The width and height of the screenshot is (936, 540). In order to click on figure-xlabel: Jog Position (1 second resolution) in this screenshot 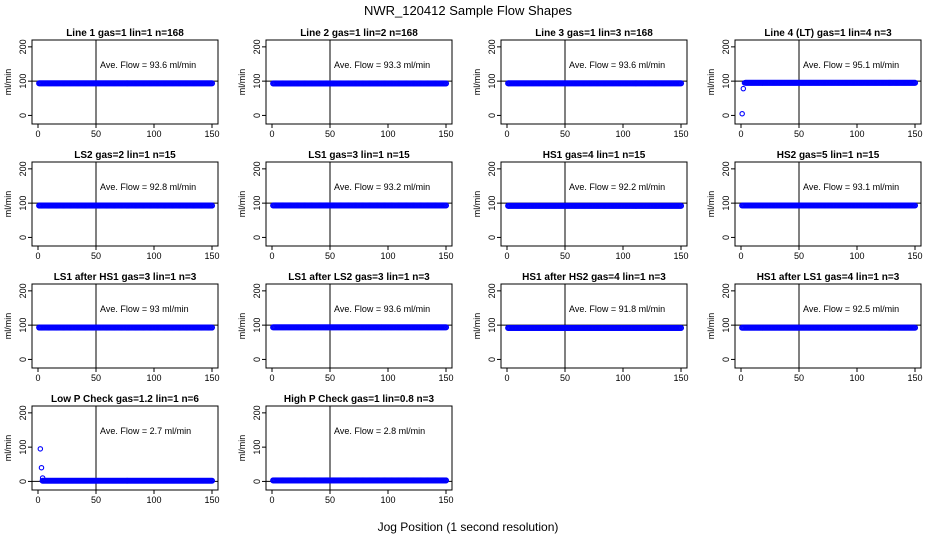, I will do `click(468, 527)`.